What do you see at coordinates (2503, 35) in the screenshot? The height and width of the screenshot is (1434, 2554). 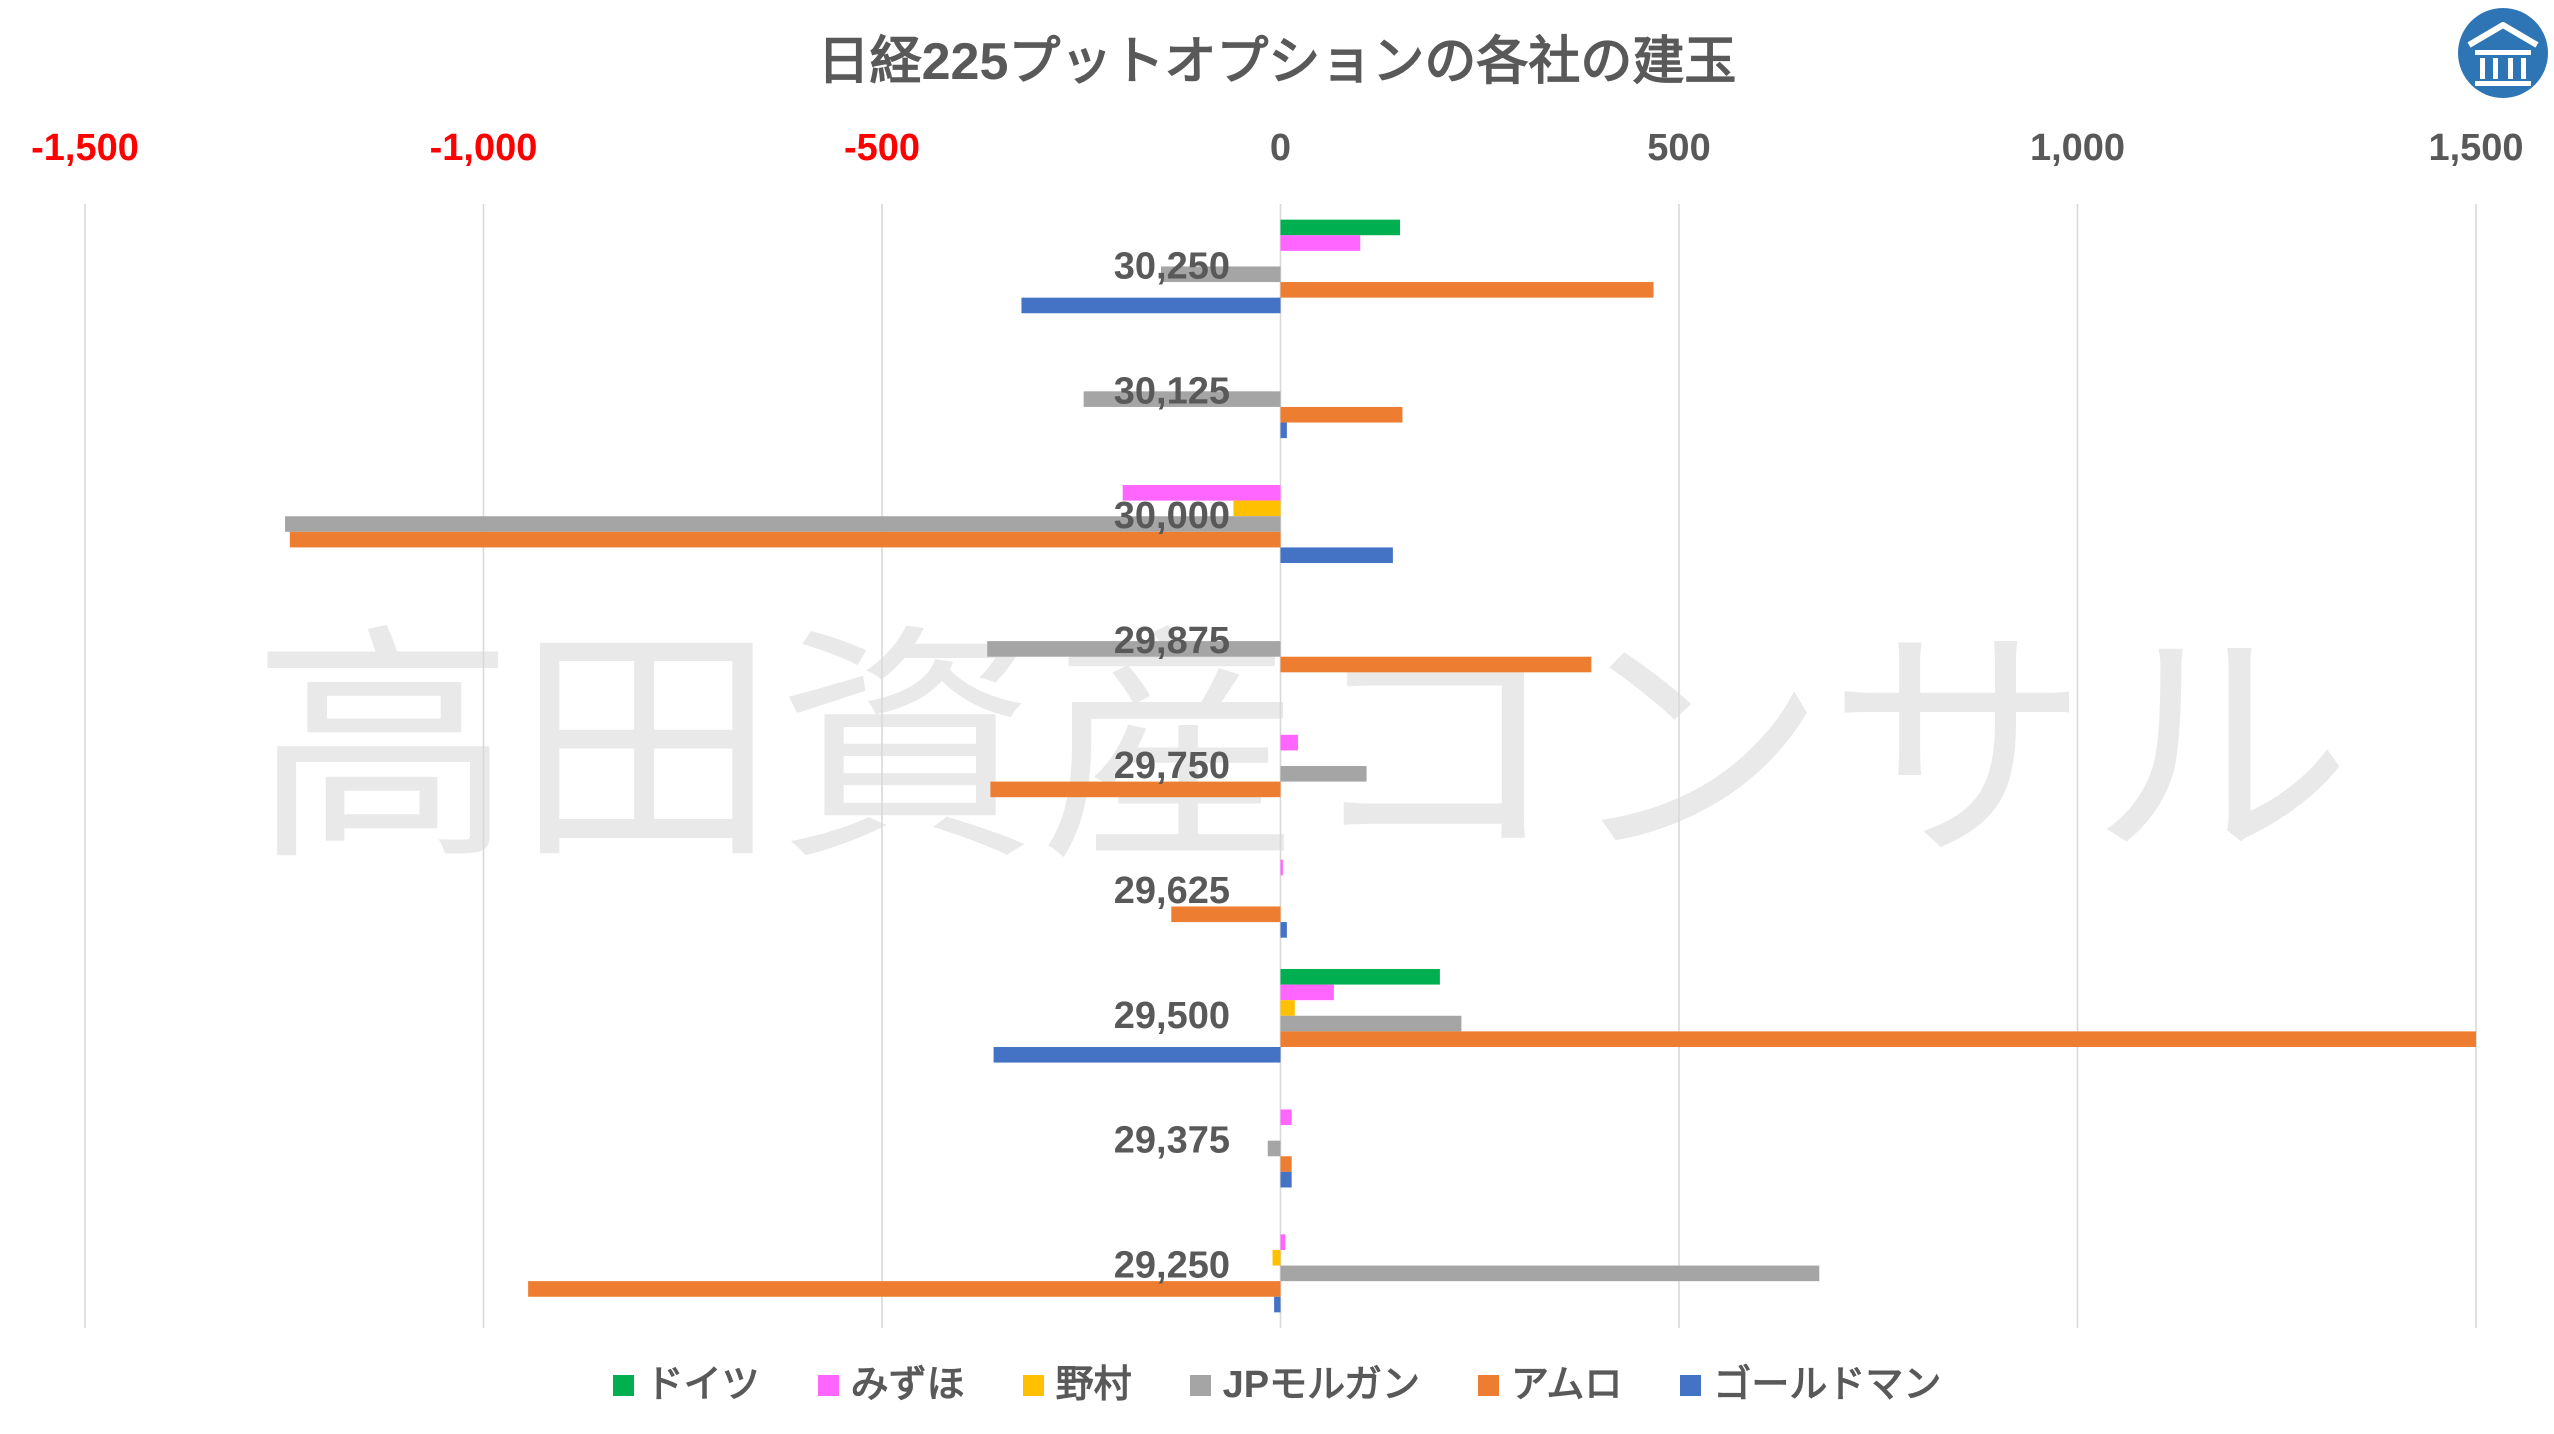 I see `logo-roof` at bounding box center [2503, 35].